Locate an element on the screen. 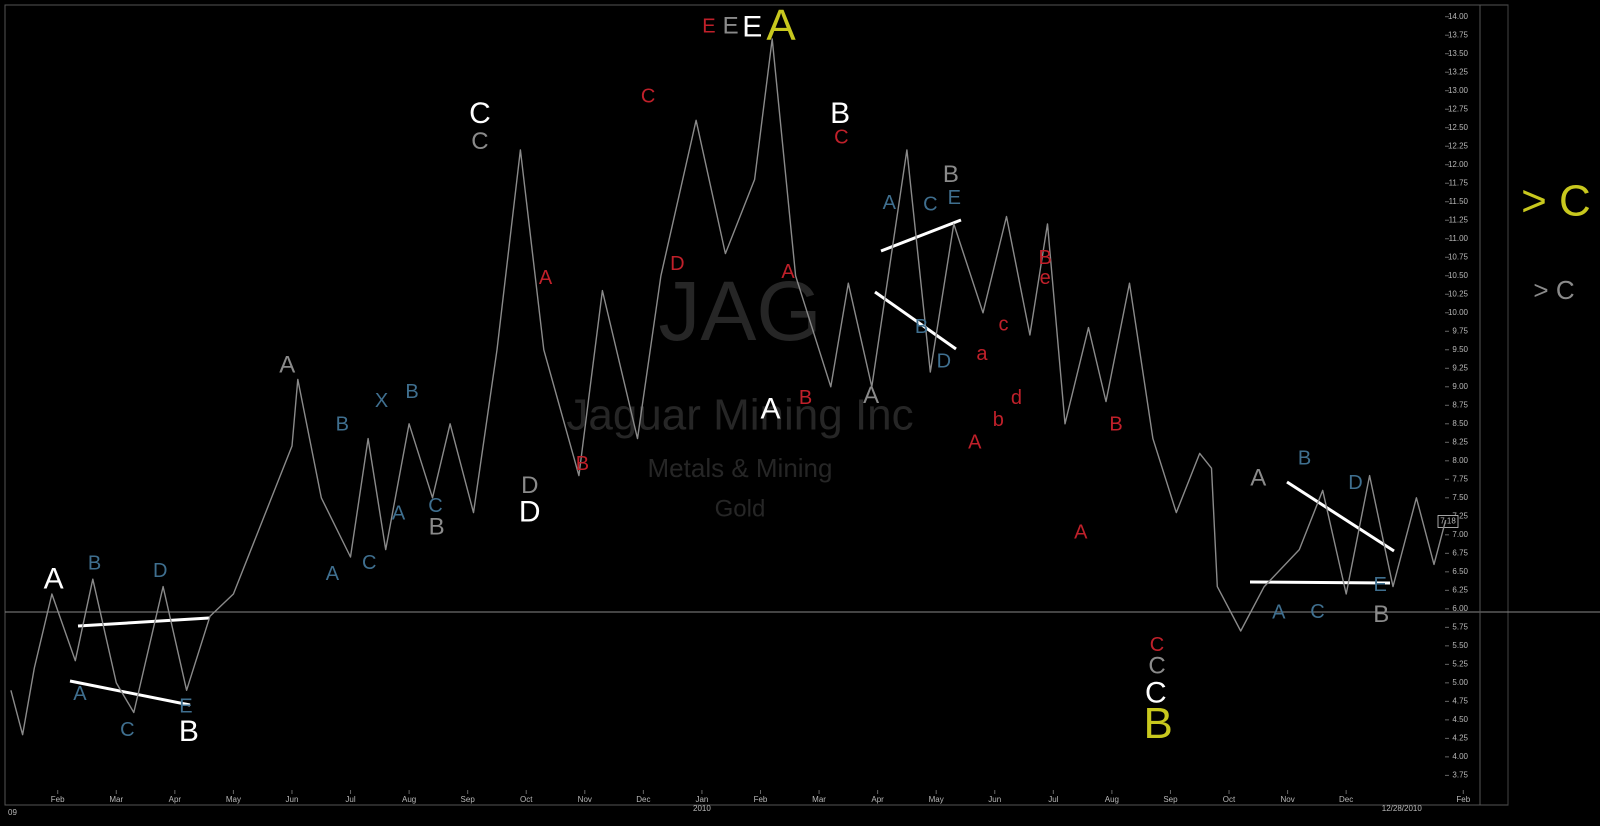 This screenshot has height=826, width=1600. year-label: 2010 is located at coordinates (702, 808).